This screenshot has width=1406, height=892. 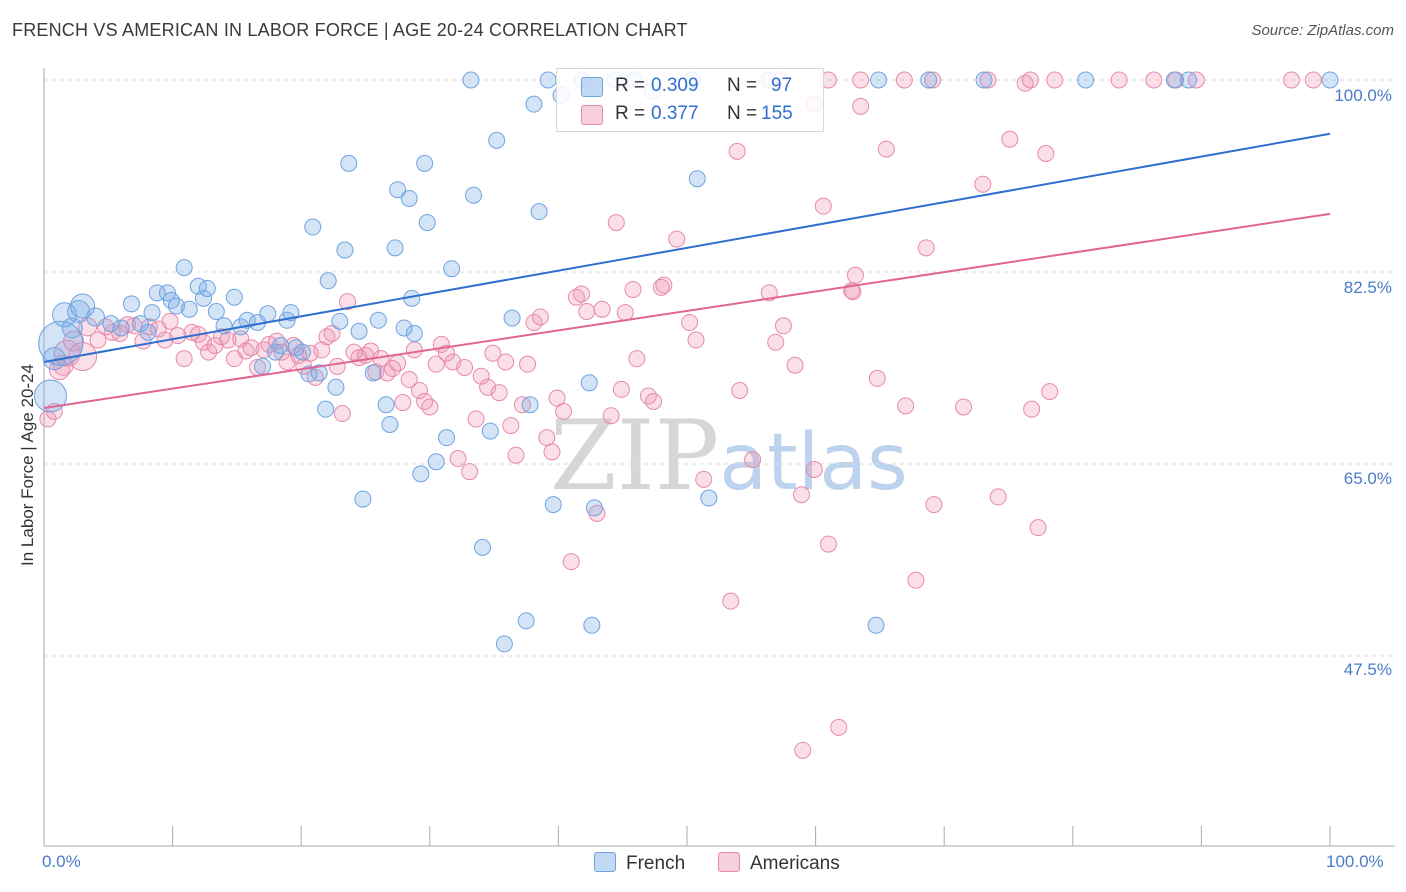 I want to click on y-tick-label: 65.0%, so click(x=1367, y=478).